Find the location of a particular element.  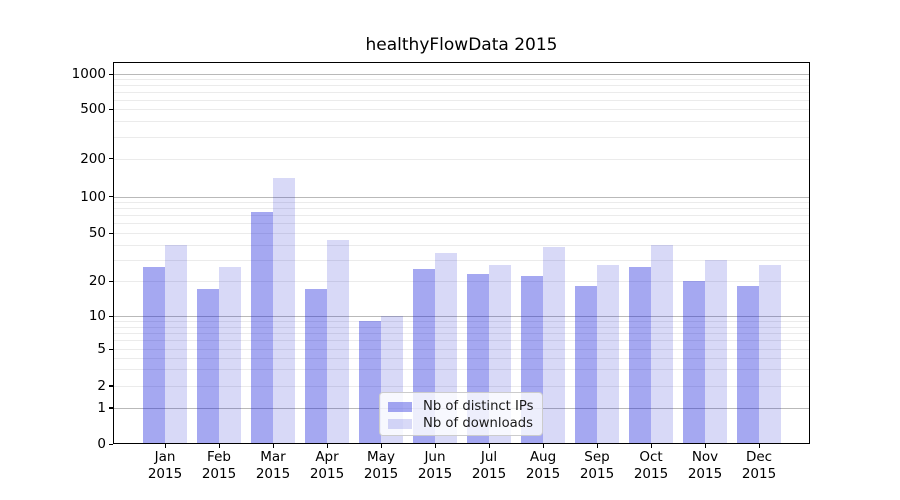

x-axis-label-nov: Nov 2015 is located at coordinates (705, 465).